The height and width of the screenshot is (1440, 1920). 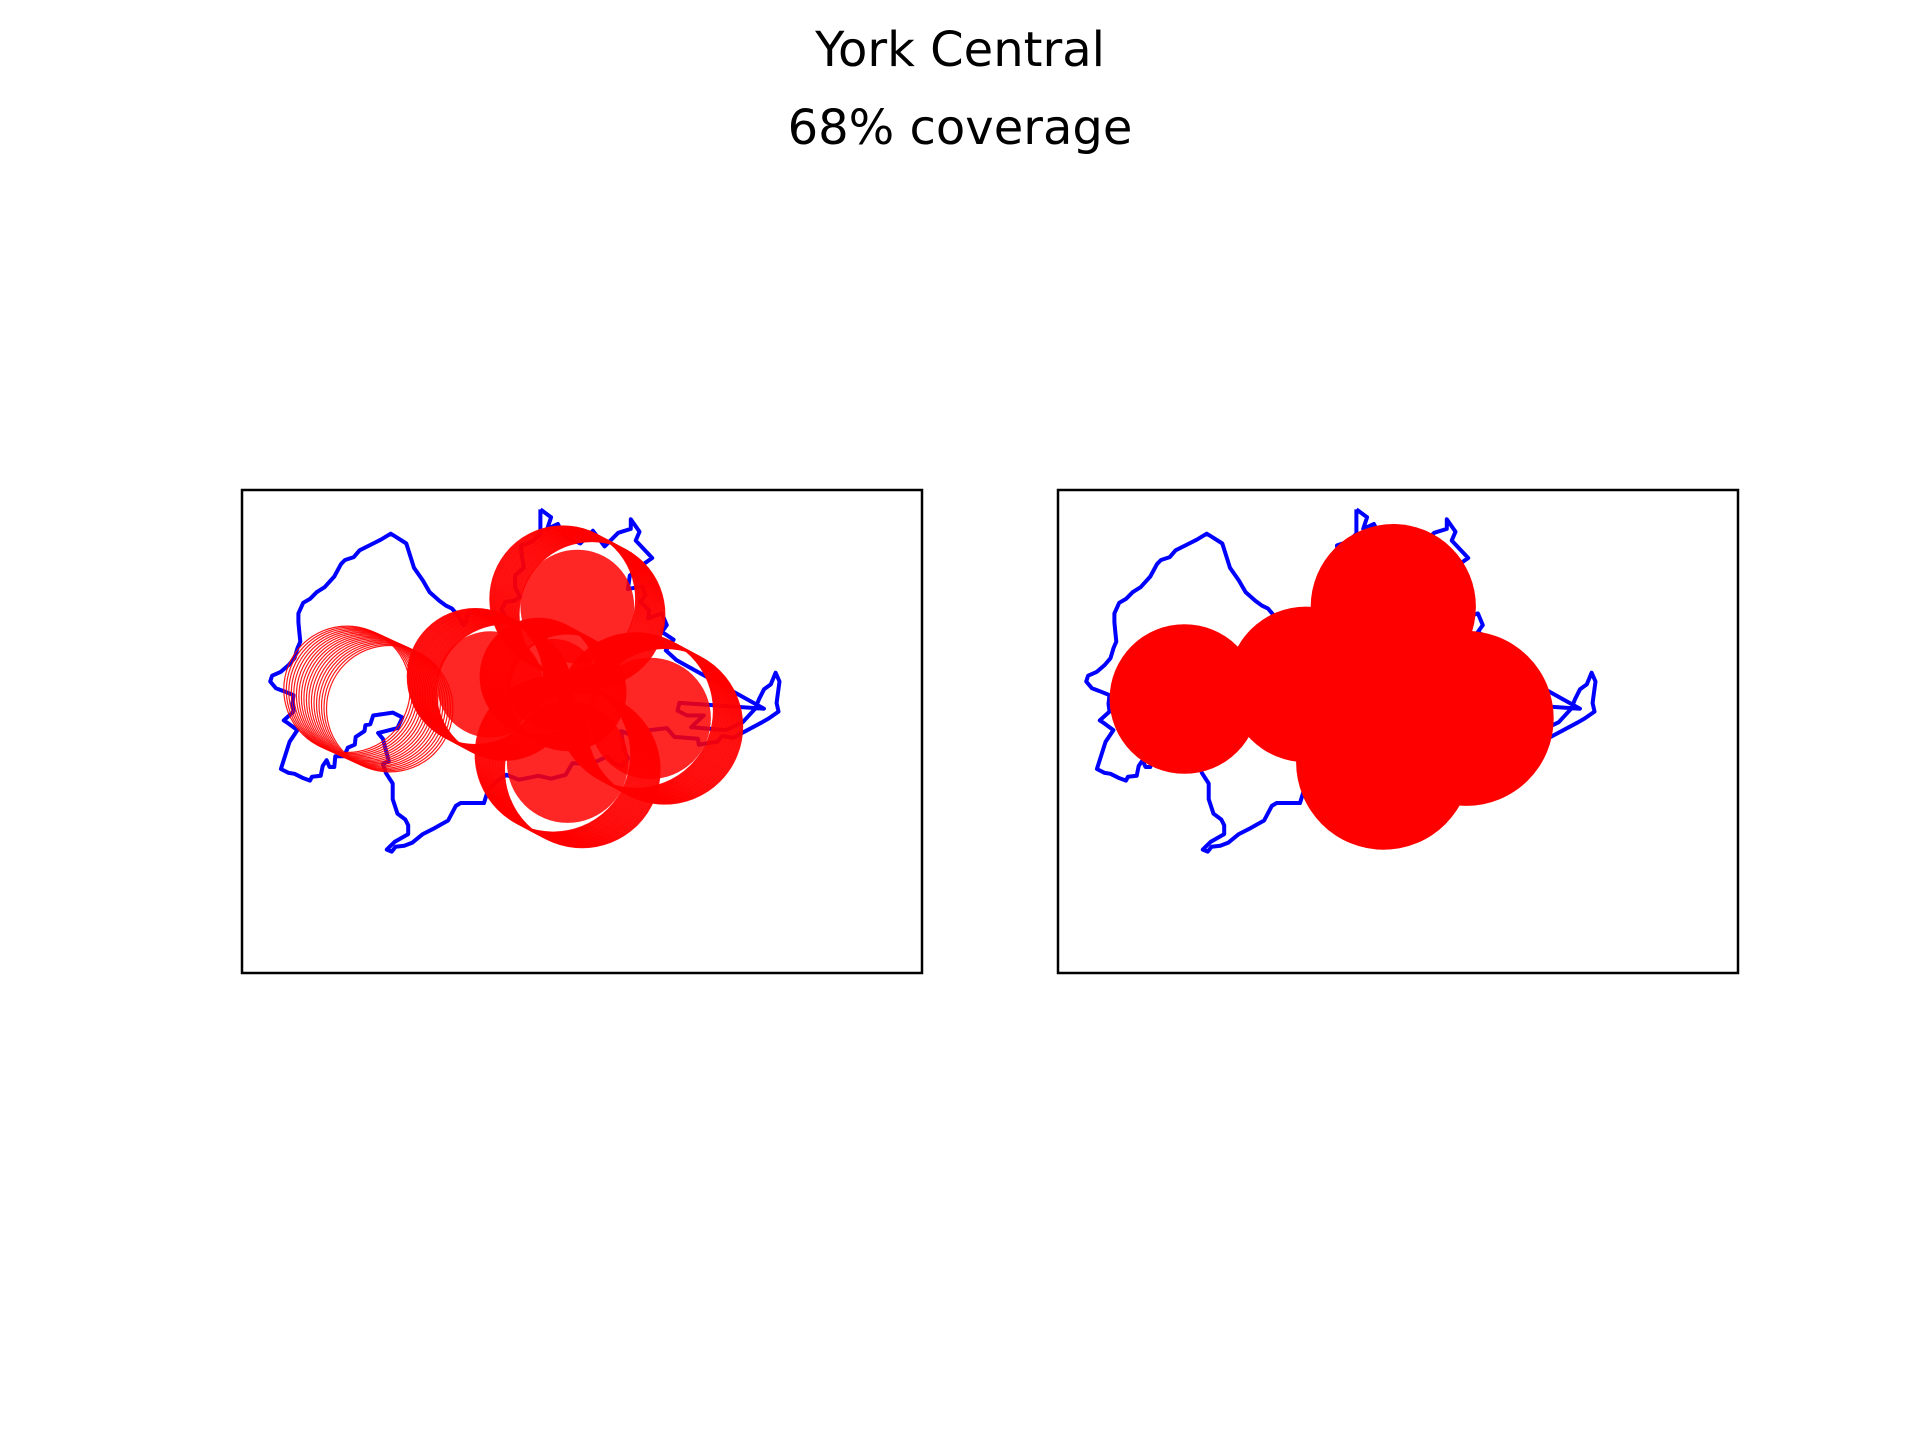 What do you see at coordinates (553, 684) in the screenshot?
I see `coverage-blob-mid` at bounding box center [553, 684].